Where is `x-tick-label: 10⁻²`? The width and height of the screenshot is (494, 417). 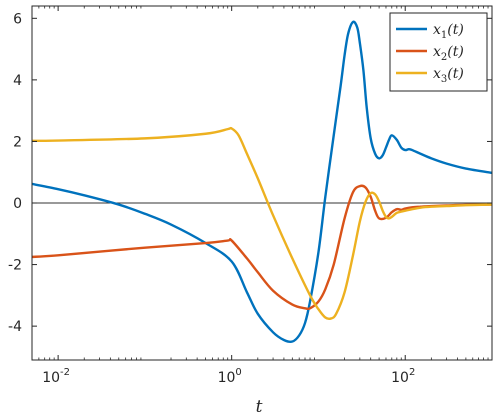 x-tick-label: 10⁻² is located at coordinates (56, 376).